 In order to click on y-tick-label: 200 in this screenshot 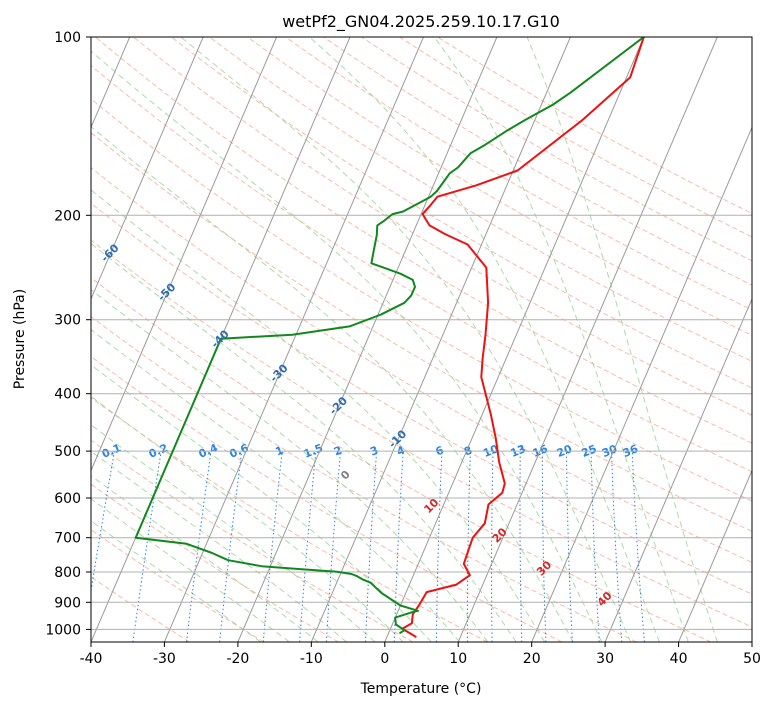, I will do `click(67, 216)`.